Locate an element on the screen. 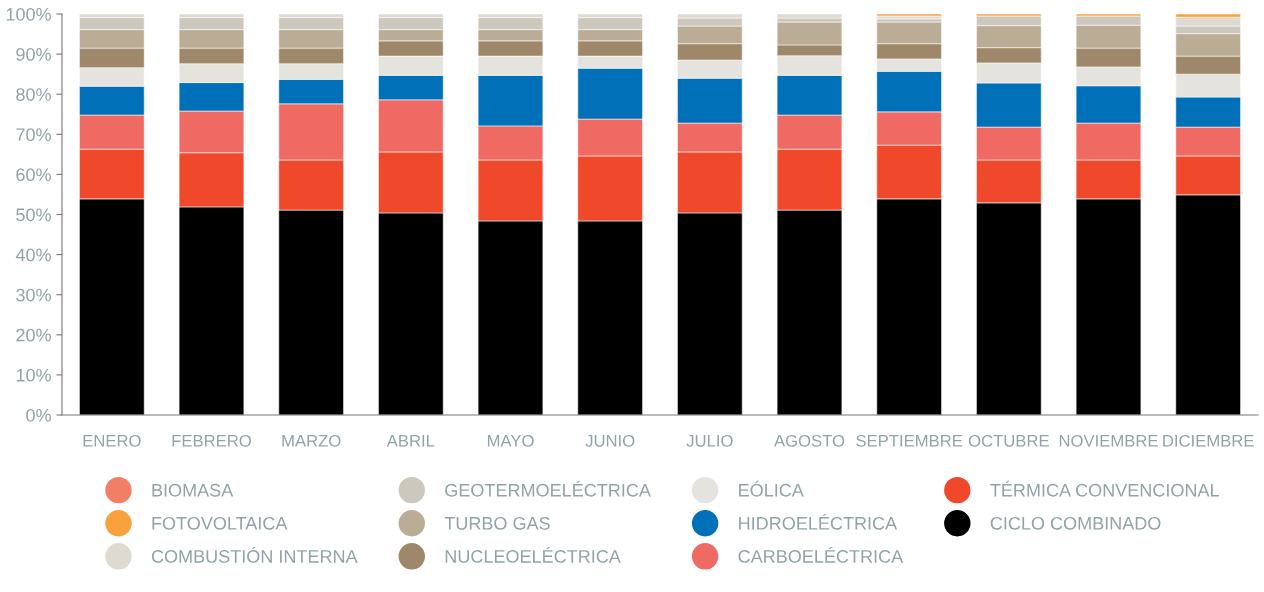 Image resolution: width=1264 pixels, height=592 pixels. x-tick-label: OCTUBRE is located at coordinates (1008, 440).